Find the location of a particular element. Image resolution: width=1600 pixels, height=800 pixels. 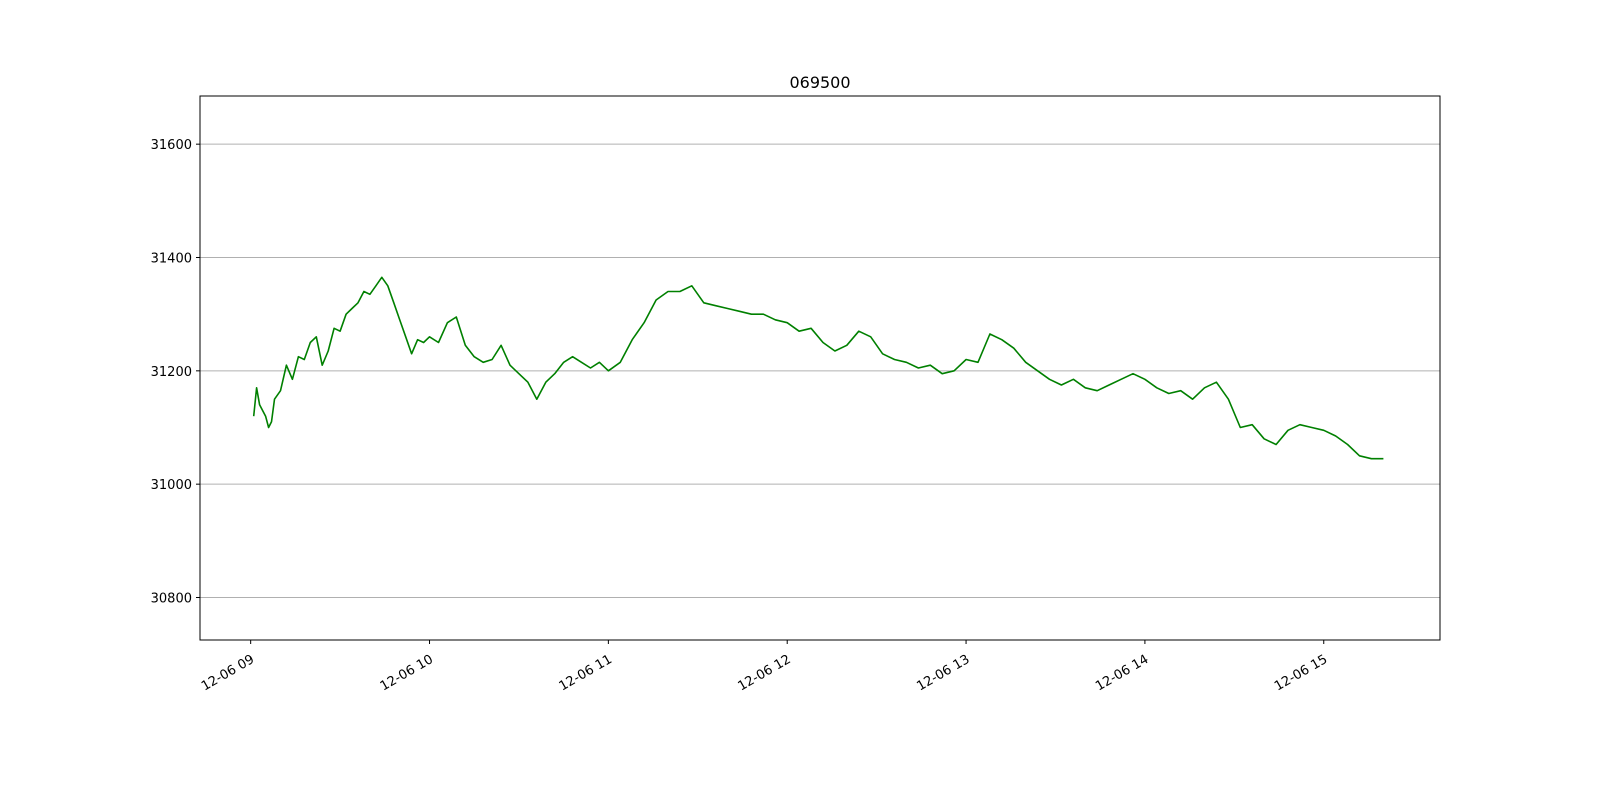

chart-title: 069500 is located at coordinates (819, 82).